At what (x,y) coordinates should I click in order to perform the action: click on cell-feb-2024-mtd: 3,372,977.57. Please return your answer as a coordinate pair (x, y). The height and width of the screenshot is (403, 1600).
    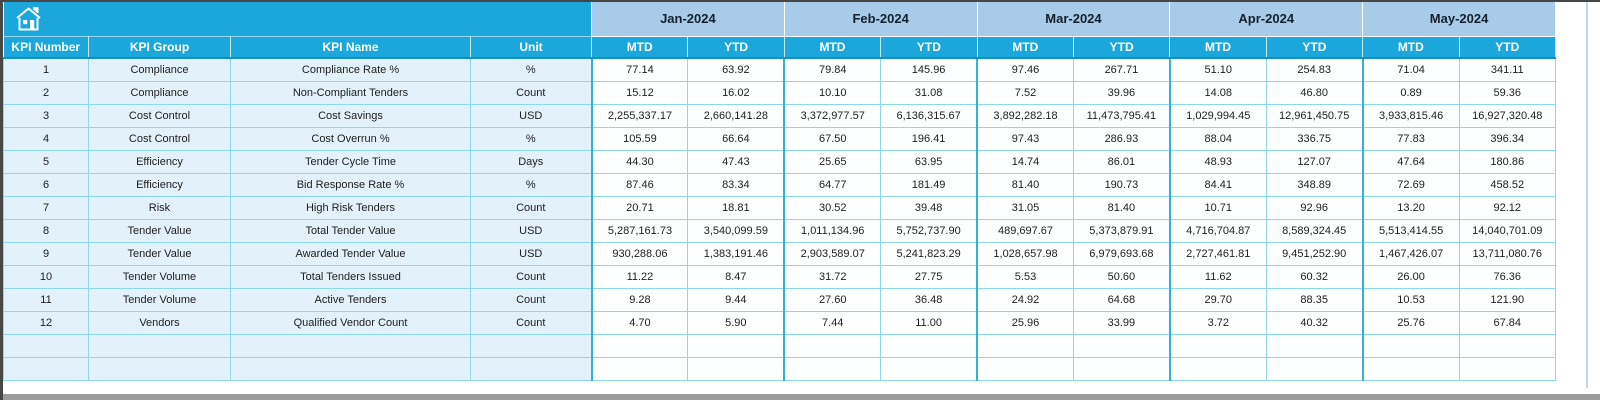
    Looking at the image, I should click on (832, 115).